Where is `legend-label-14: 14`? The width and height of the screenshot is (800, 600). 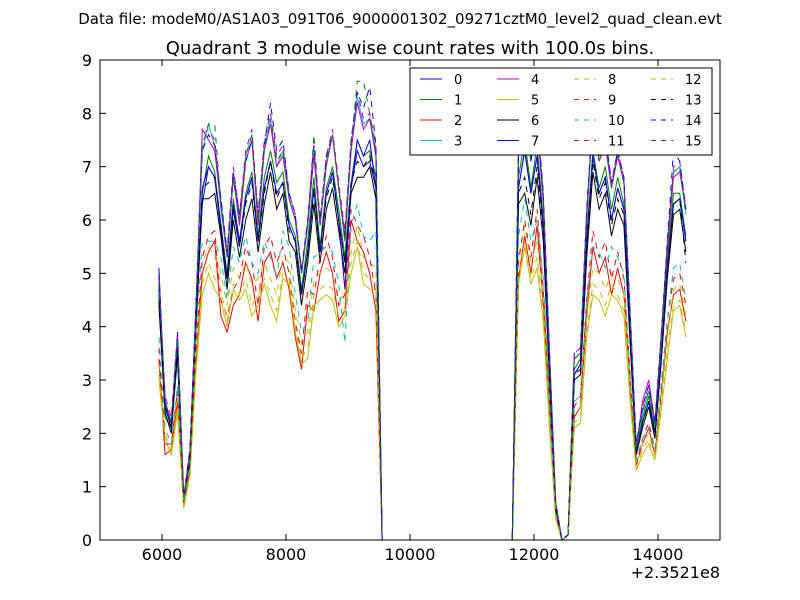 legend-label-14: 14 is located at coordinates (693, 121).